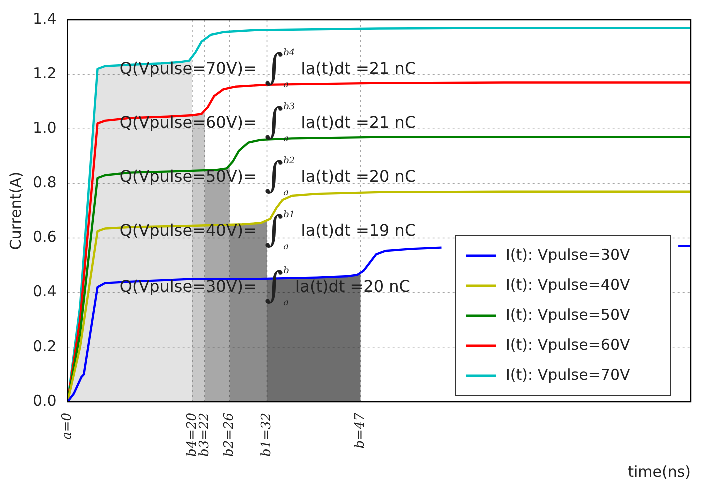 The image size is (705, 490). Describe the element at coordinates (568, 285) in the screenshot. I see `legend-label: I(t): Vpulse=40V` at that location.